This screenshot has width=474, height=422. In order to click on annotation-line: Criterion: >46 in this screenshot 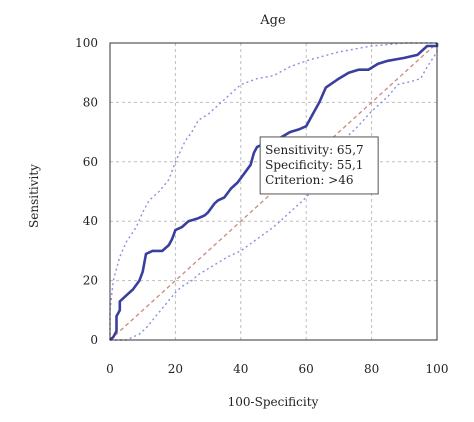, I will do `click(309, 180)`.